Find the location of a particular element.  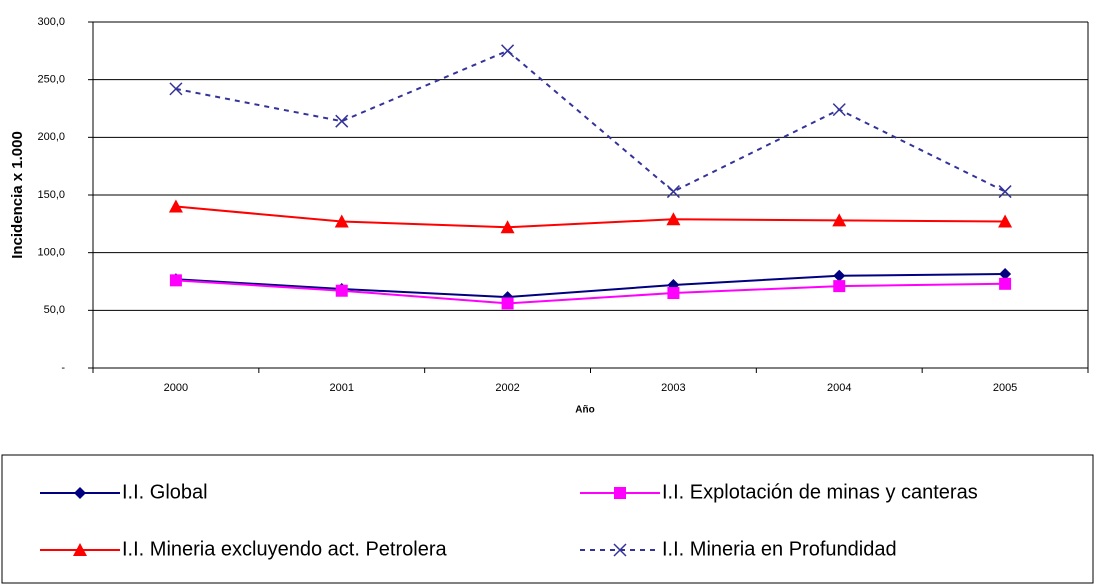

x-tick-label: 2001 is located at coordinates (342, 388).